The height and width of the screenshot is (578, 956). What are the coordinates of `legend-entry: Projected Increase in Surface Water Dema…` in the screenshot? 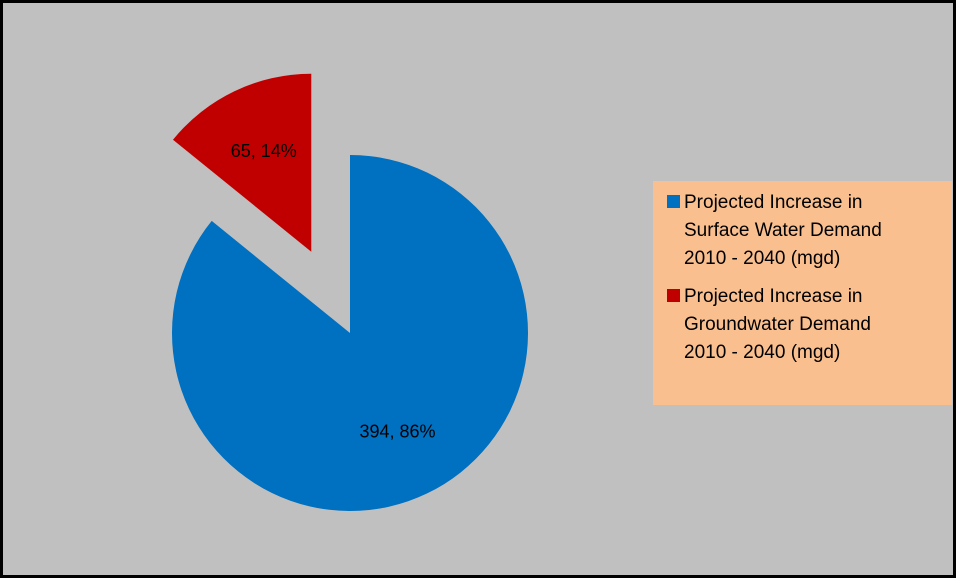 It's located at (809, 231).